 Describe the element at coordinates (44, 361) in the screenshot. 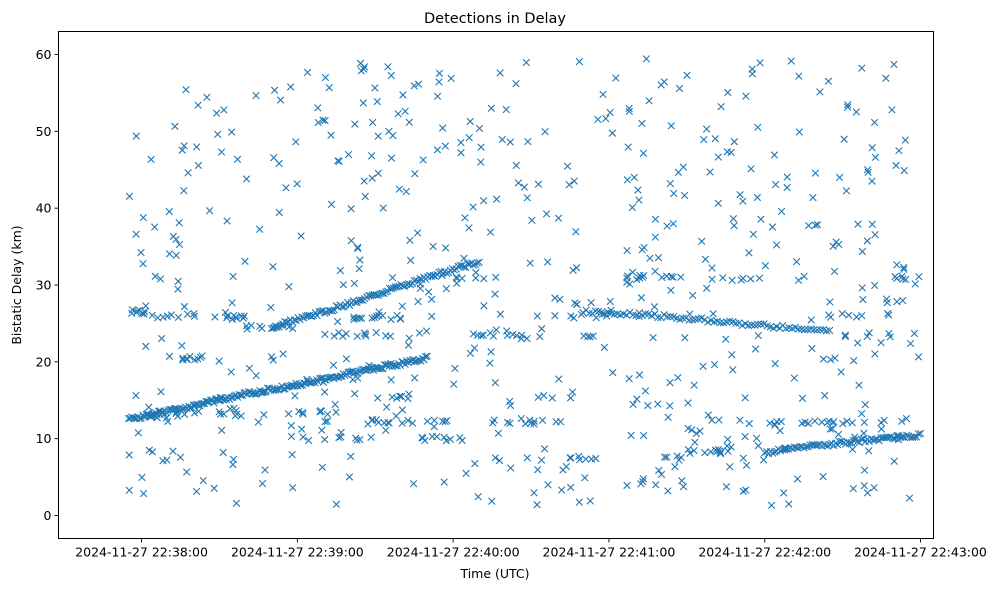

I see `y-tick-label: 20` at that location.